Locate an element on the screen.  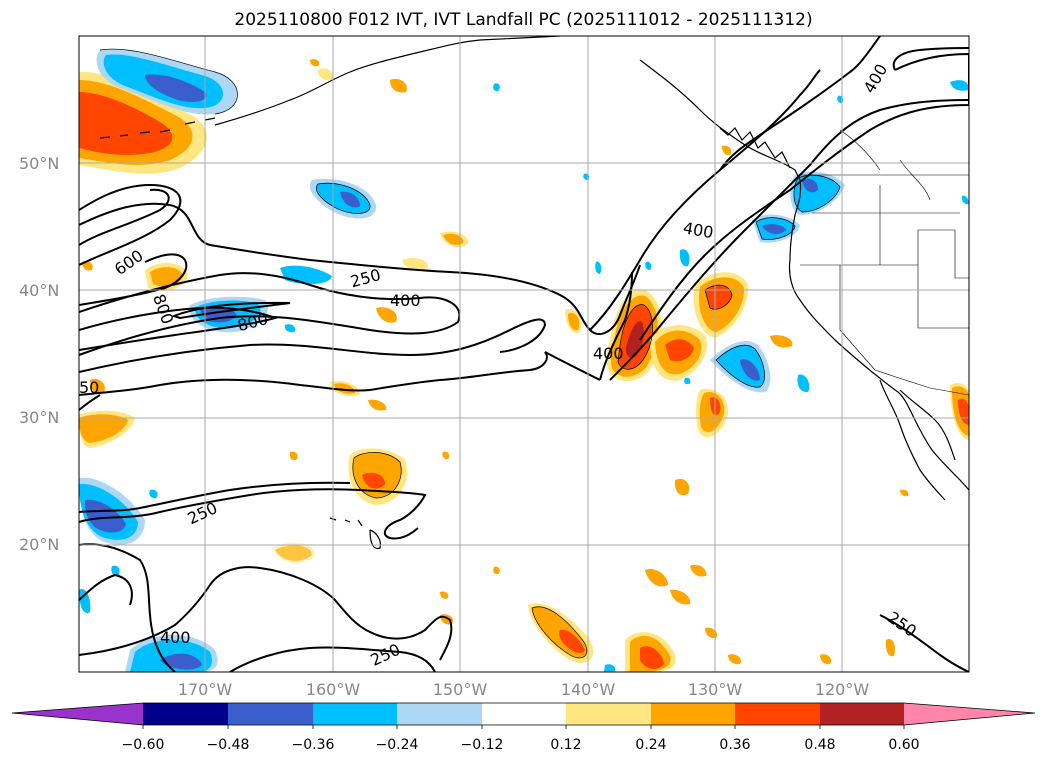
colorbar-tick-label: 0.48 is located at coordinates (820, 745).